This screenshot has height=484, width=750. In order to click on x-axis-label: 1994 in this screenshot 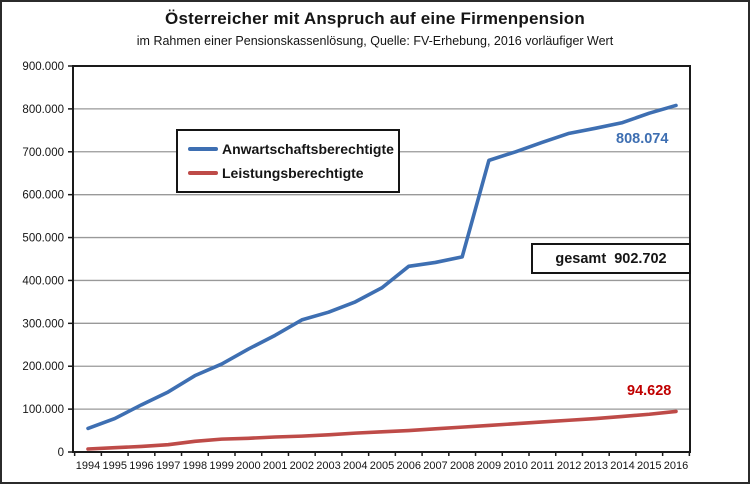, I will do `click(88, 466)`.